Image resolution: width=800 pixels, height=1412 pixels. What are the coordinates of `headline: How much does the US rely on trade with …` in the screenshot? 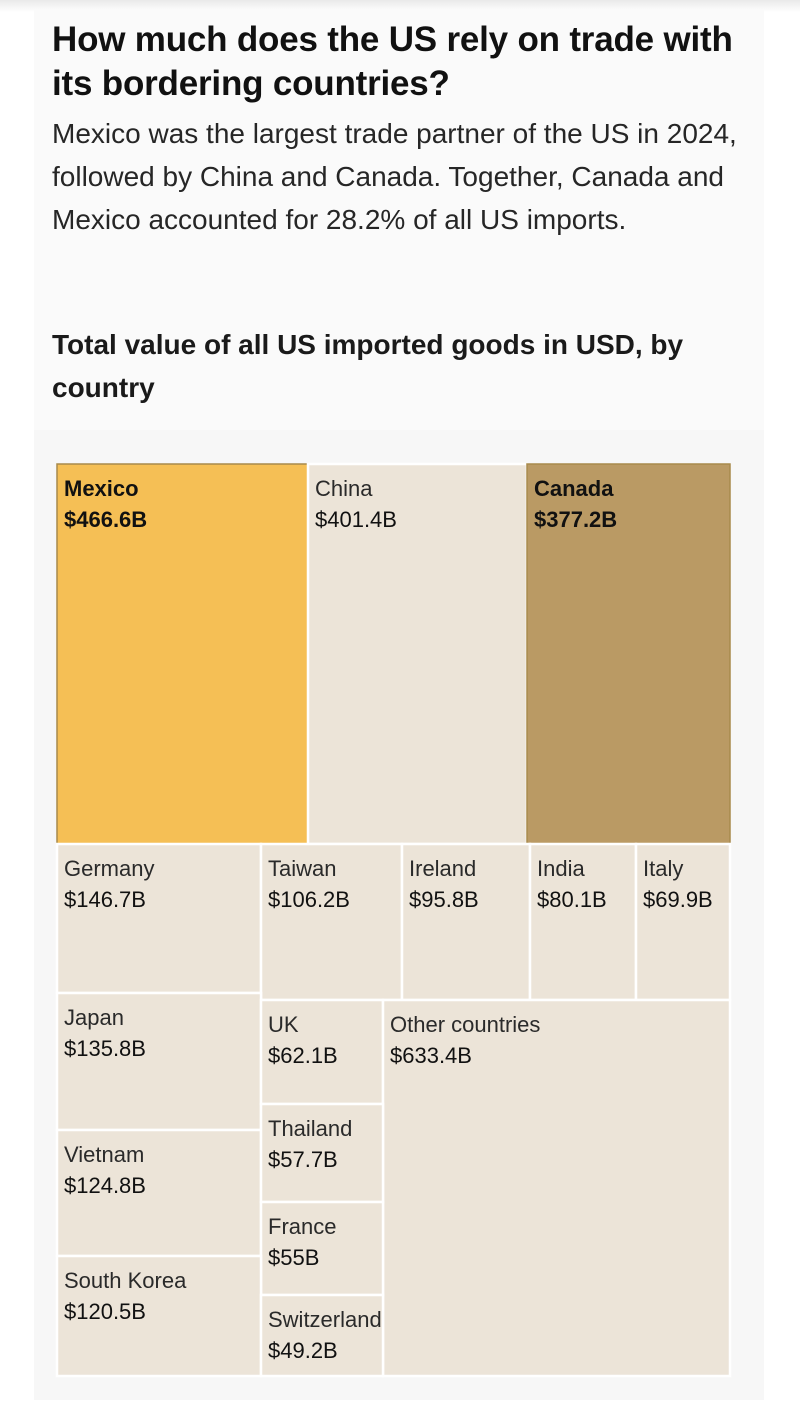 It's located at (392, 61).